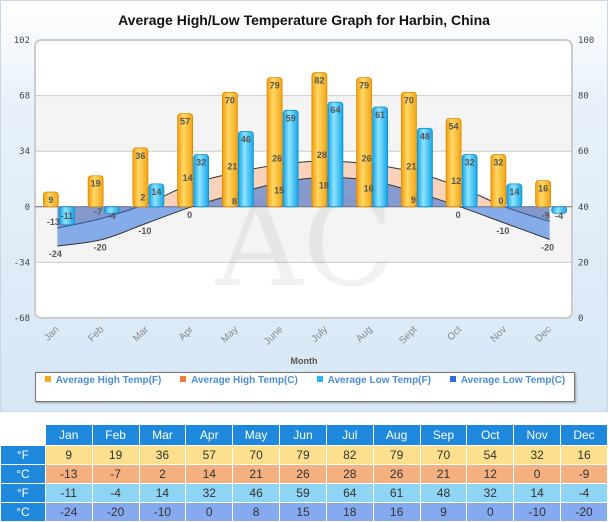 The image size is (608, 522). Describe the element at coordinates (408, 335) in the screenshot. I see `x-tick-label: Sept` at that location.